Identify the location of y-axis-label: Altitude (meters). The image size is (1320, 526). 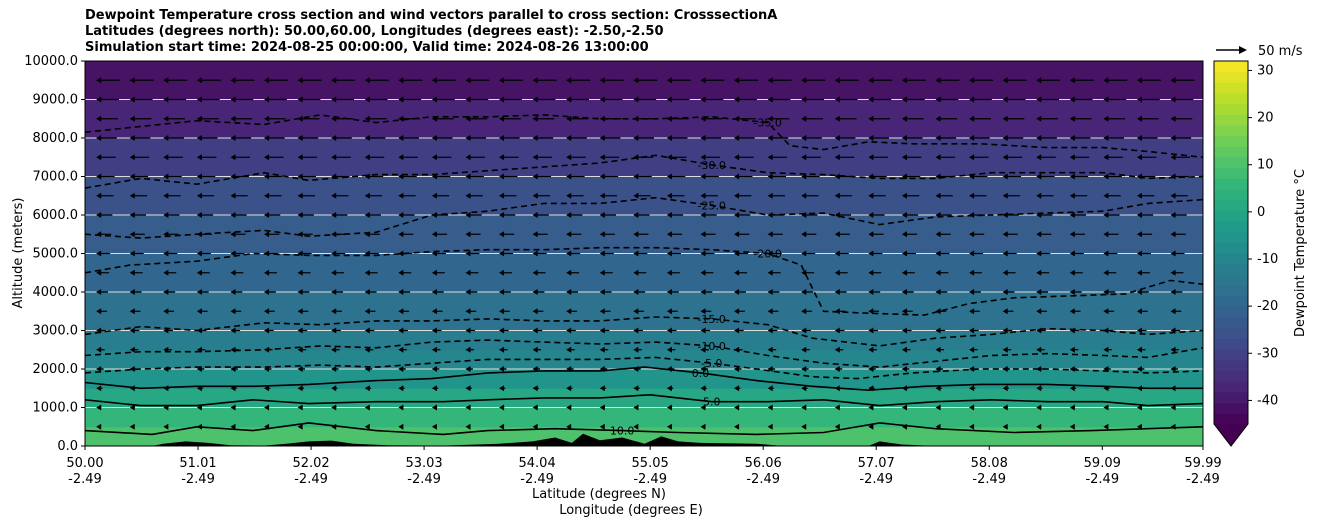
(18, 253).